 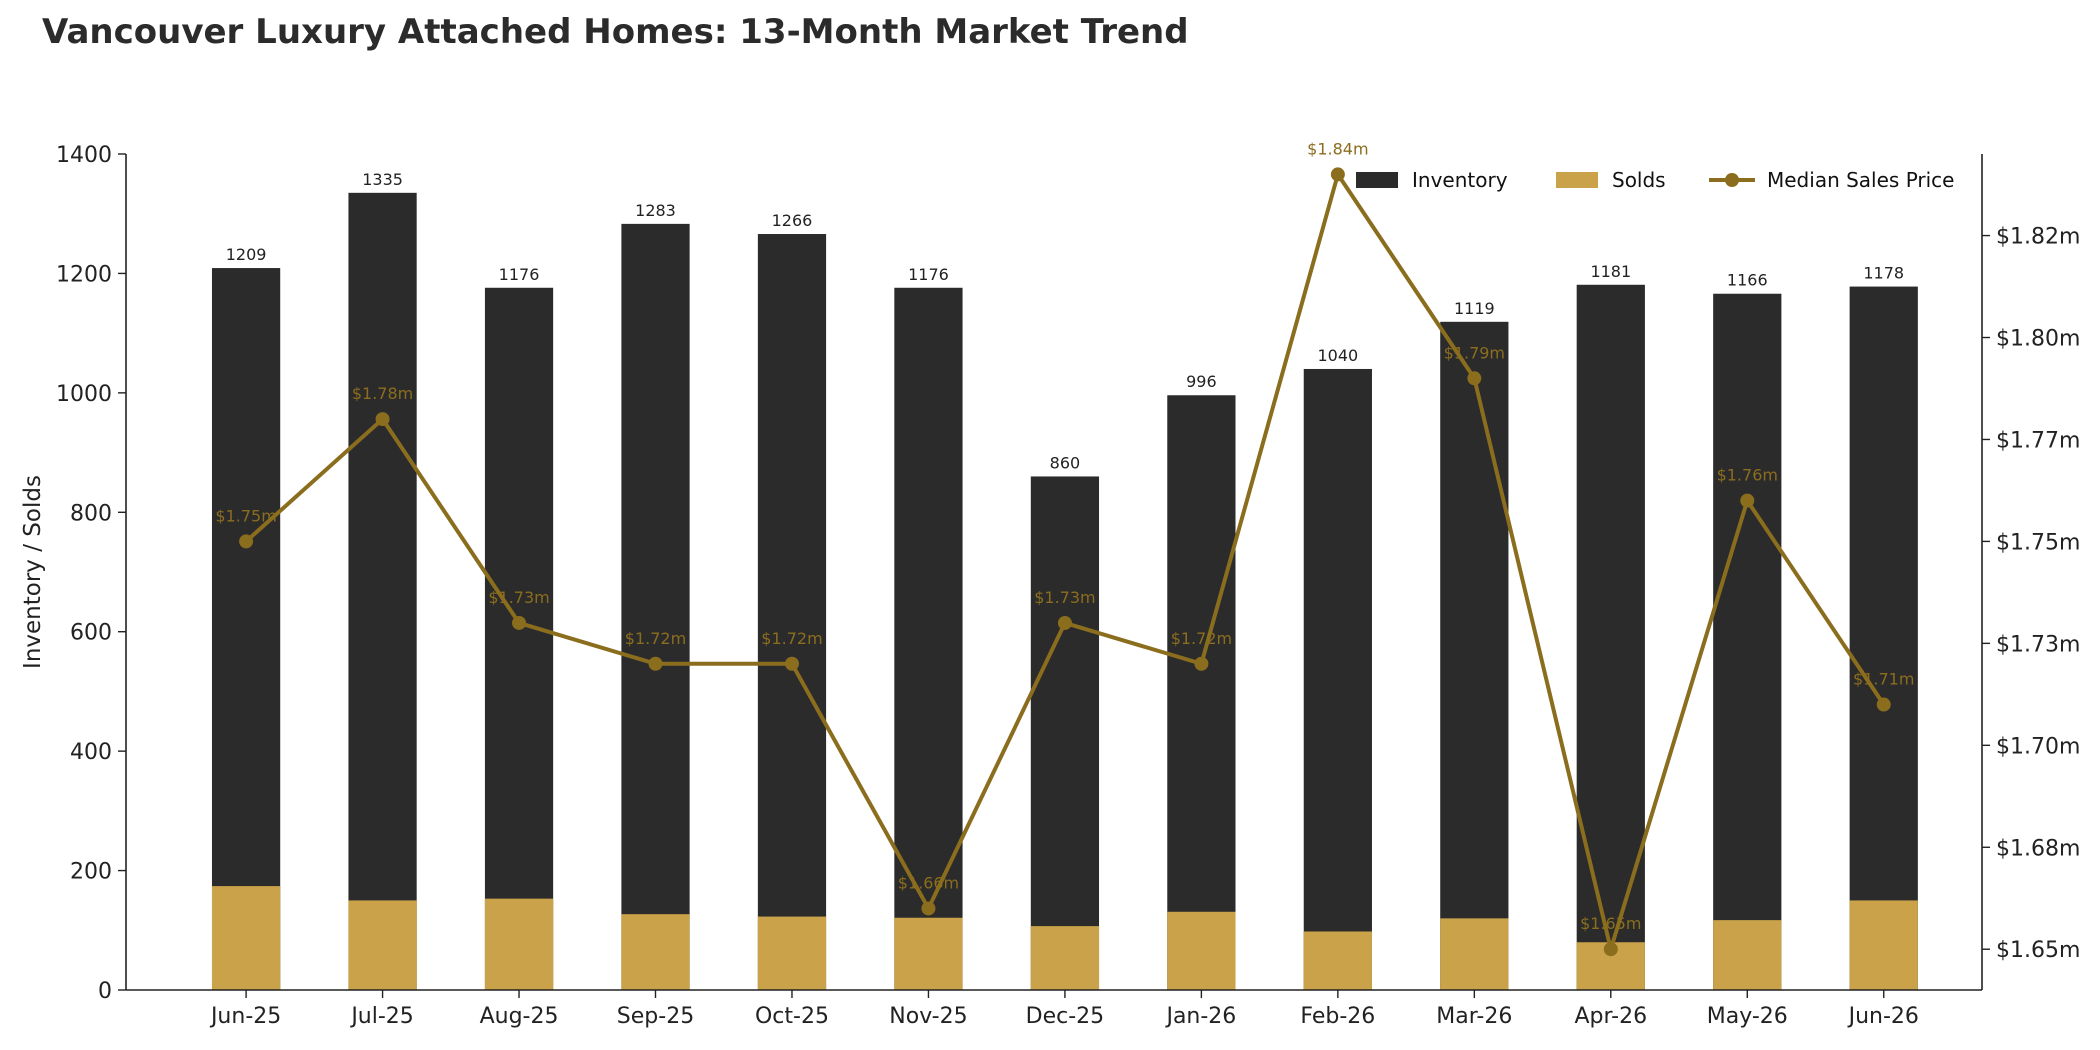 I want to click on y-tick-label: 600, so click(x=91, y=633).